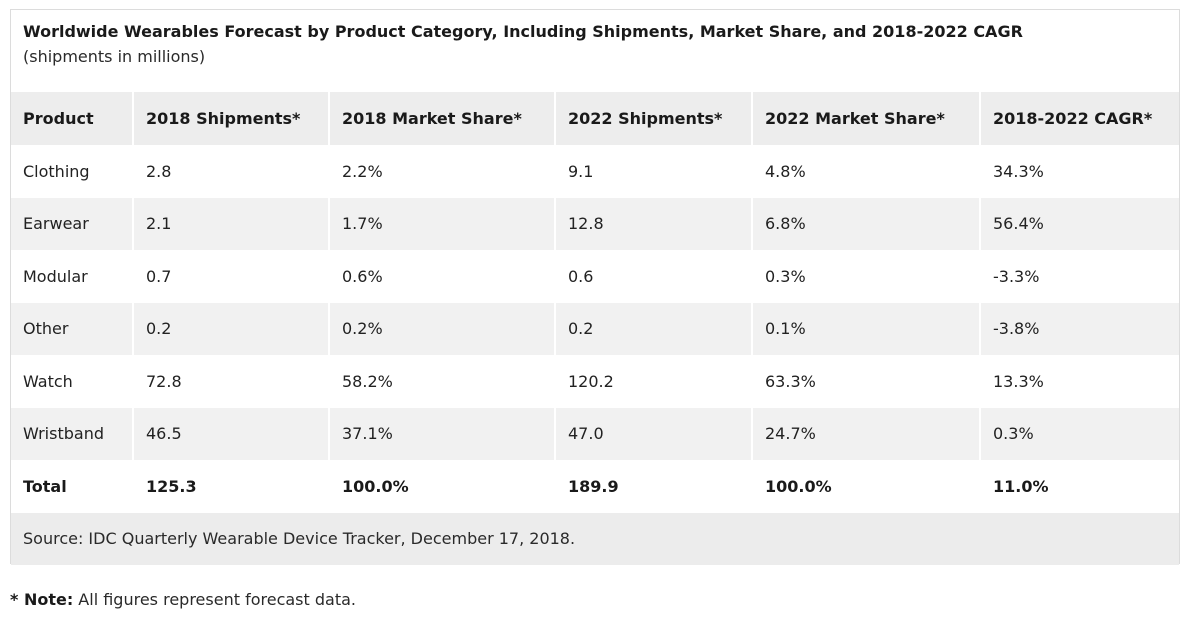 This screenshot has height=632, width=1200. What do you see at coordinates (654, 486) in the screenshot?
I see `cell-total-2022-shipments: 189.9` at bounding box center [654, 486].